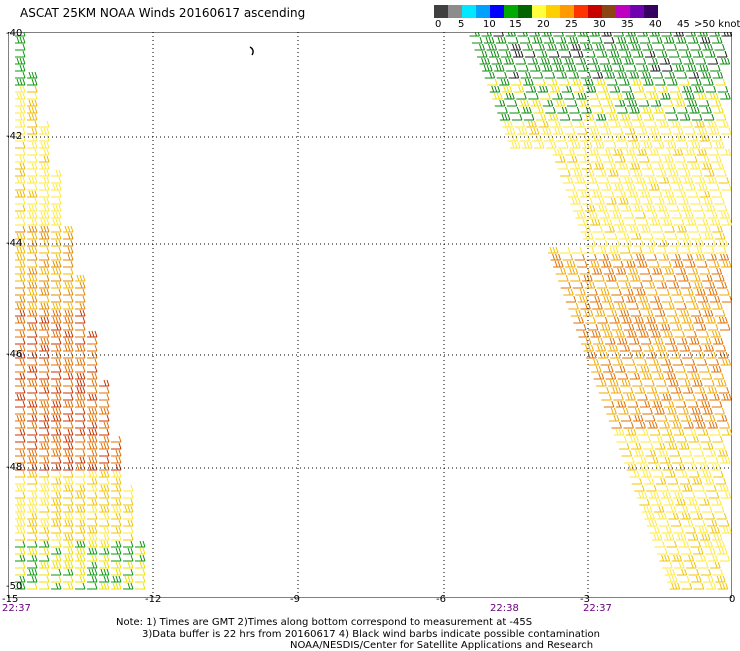  I want to click on legend-label: 40, so click(655, 24).